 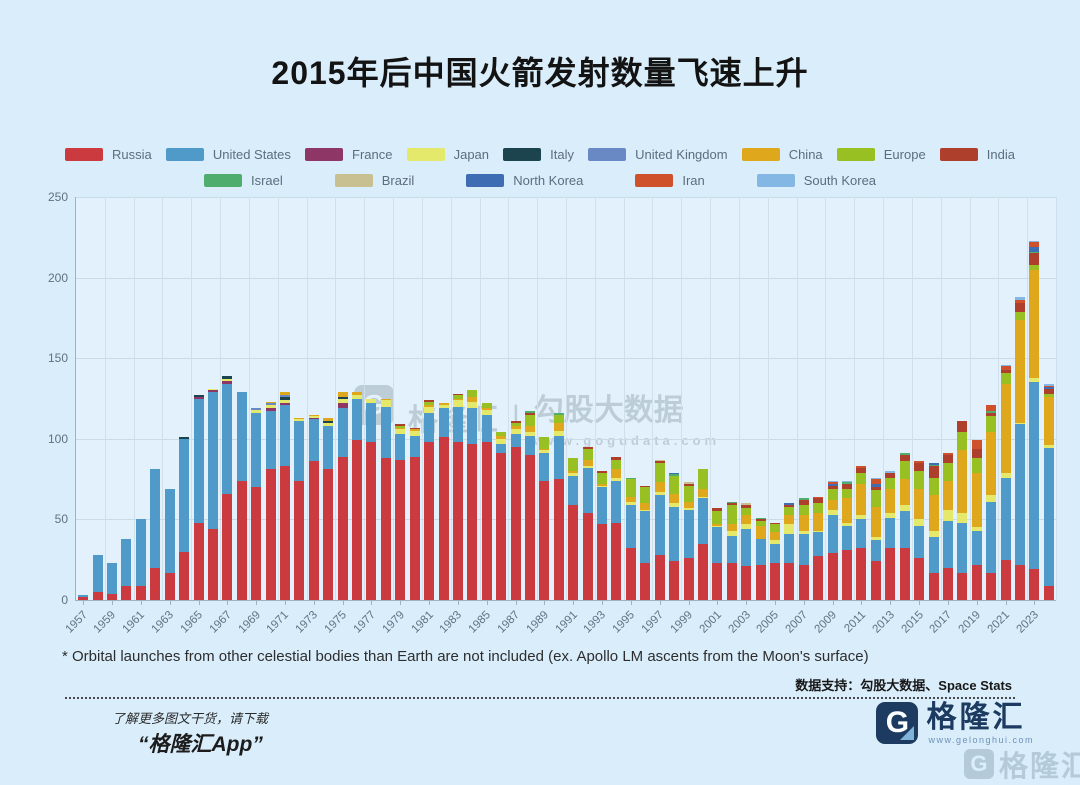 I want to click on legend-item-north-korea: North Korea, so click(x=524, y=180).